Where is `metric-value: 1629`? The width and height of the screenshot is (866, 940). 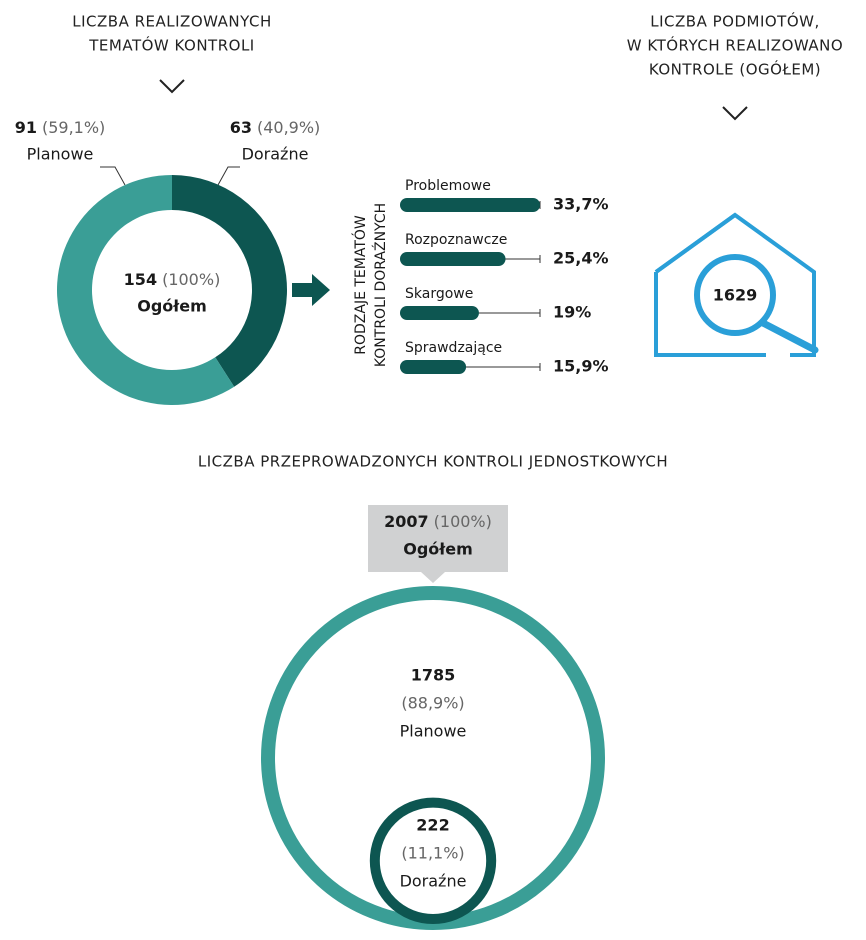
metric-value: 1629 is located at coordinates (735, 295).